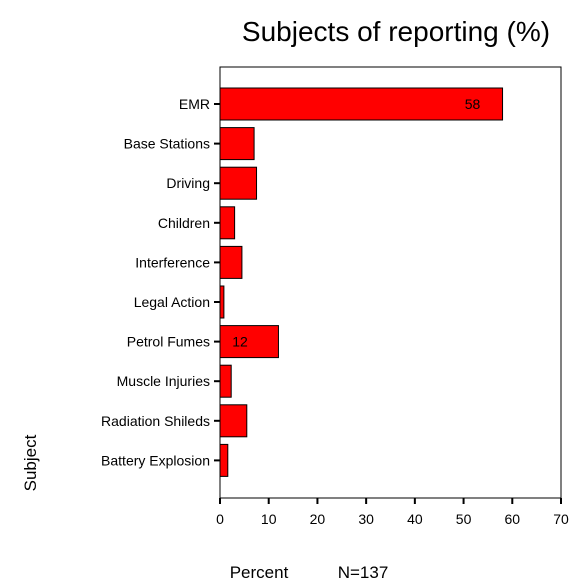 The width and height of the screenshot is (583, 585). I want to click on category-label-petrol-fumes: Petrol Fumes, so click(168, 342).